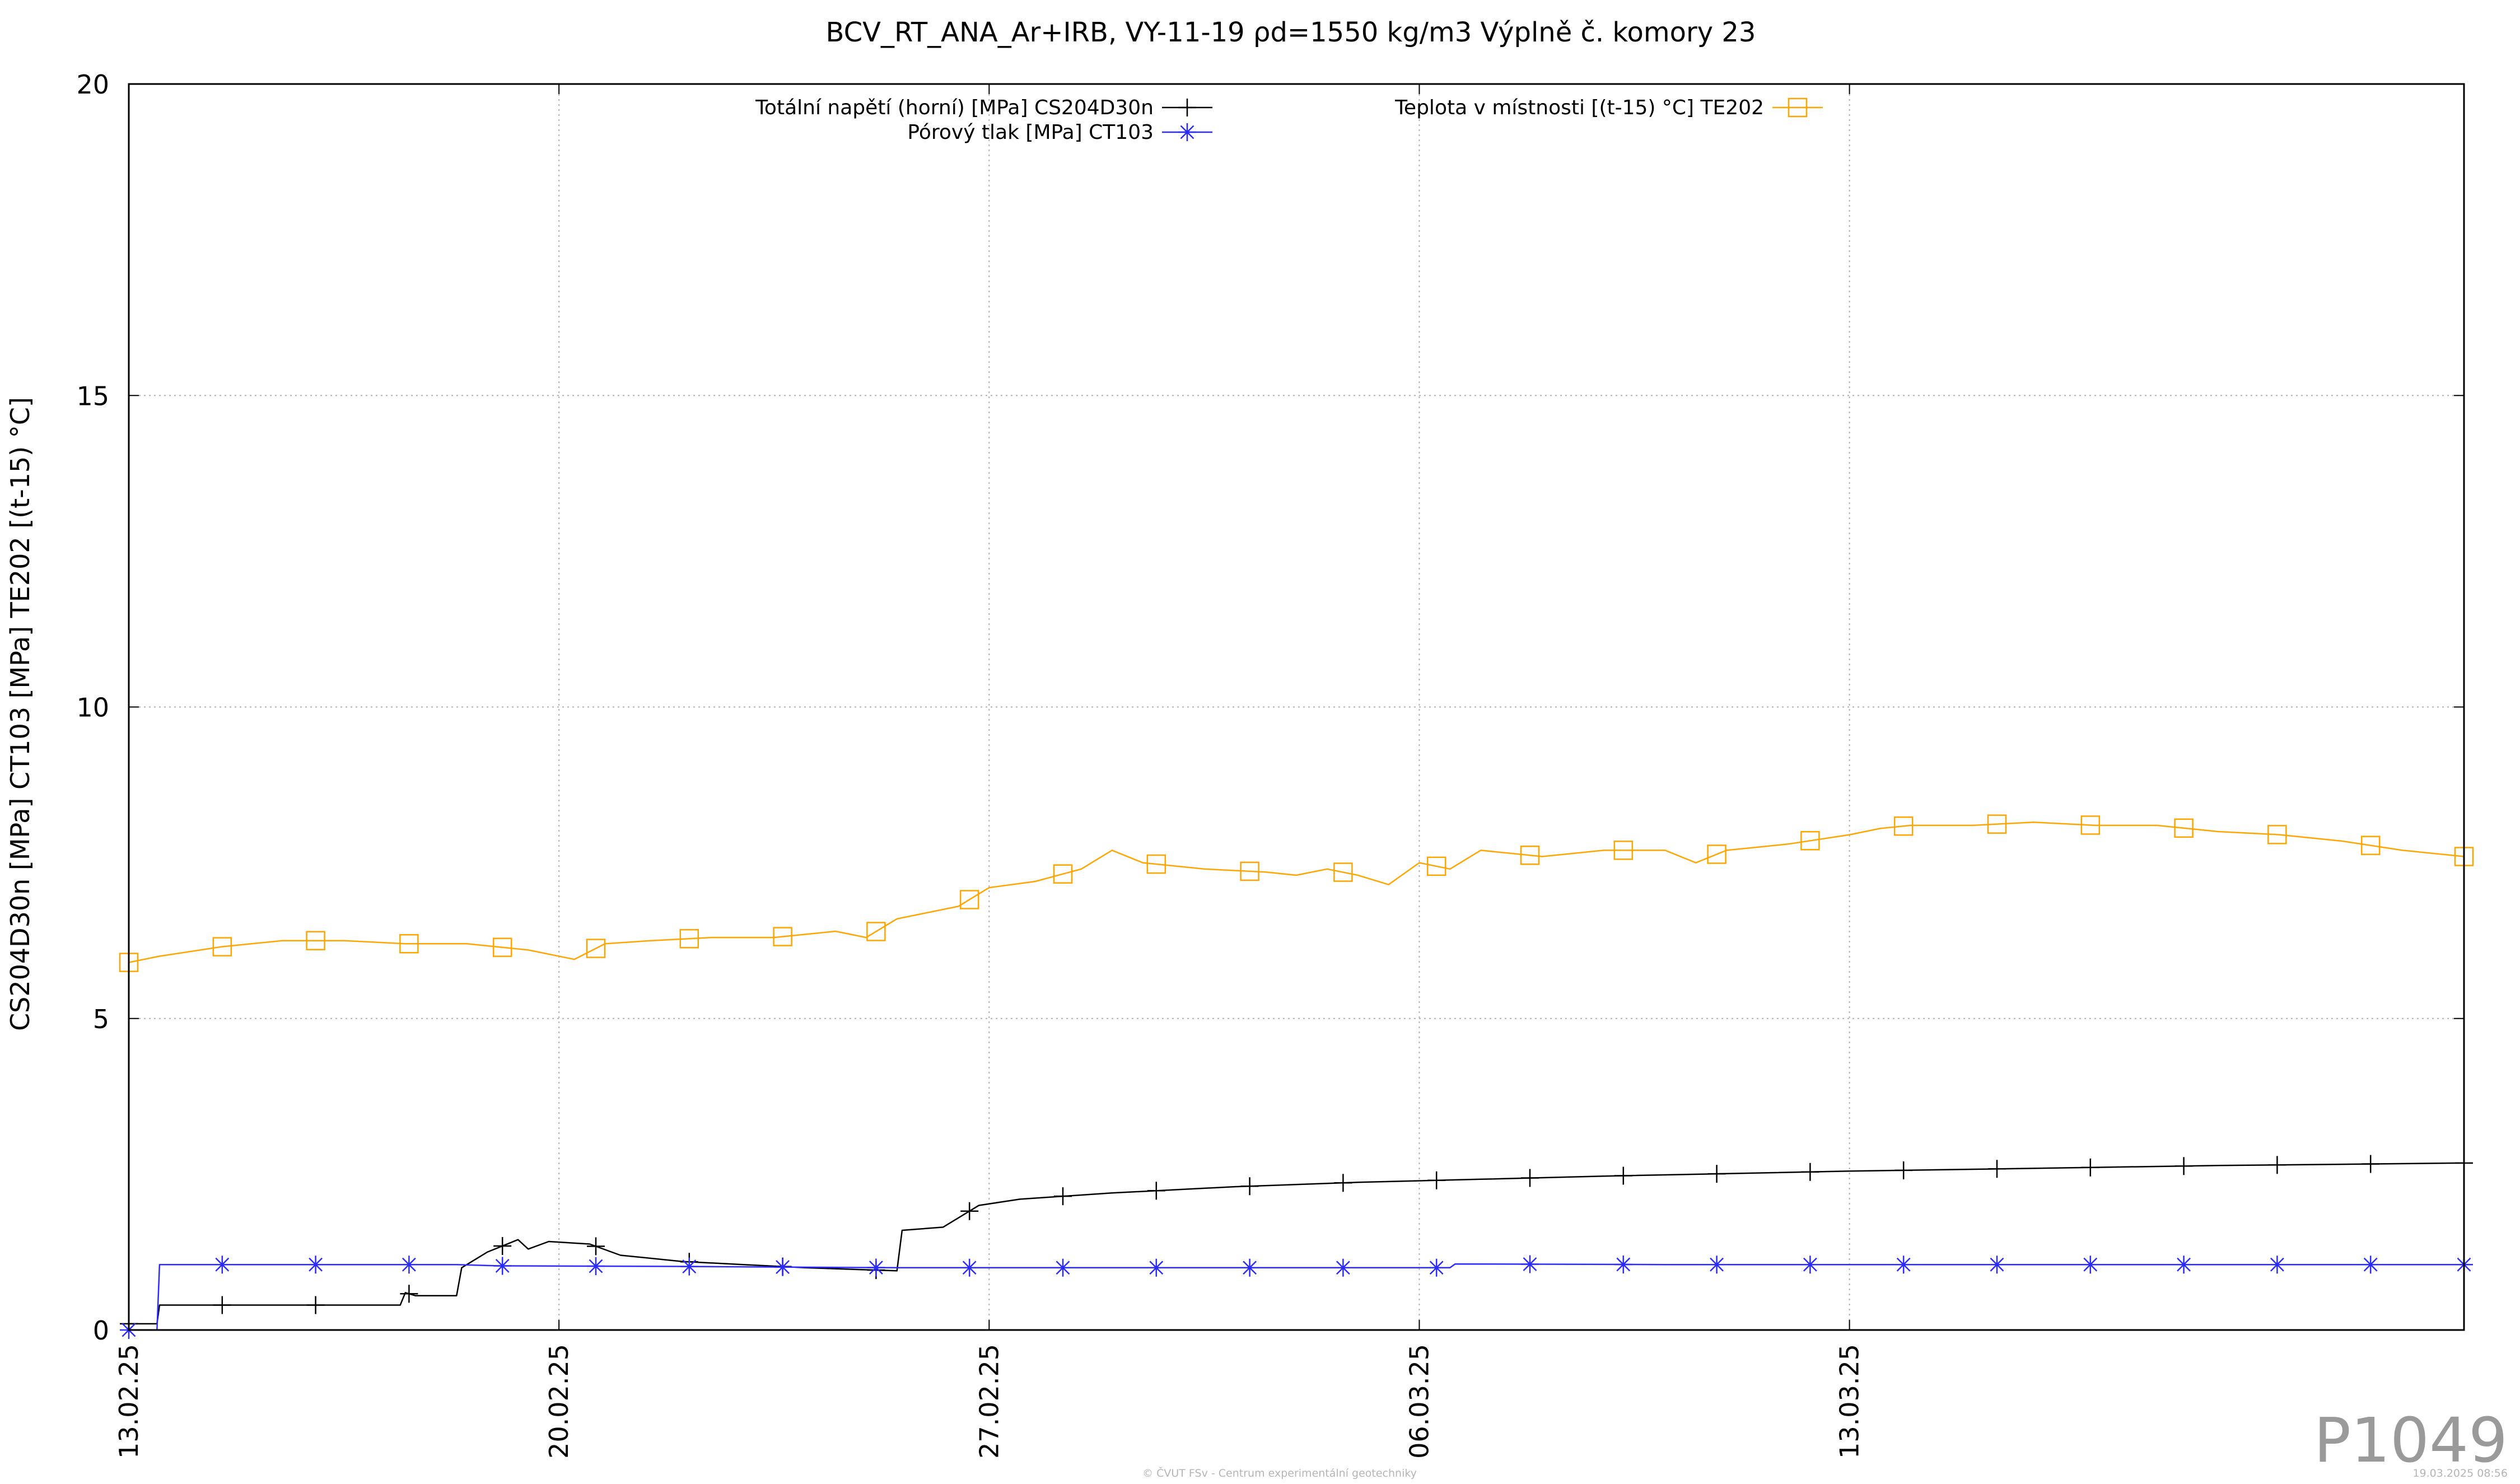 This screenshot has width=2520, height=1484. What do you see at coordinates (101, 1019) in the screenshot?
I see `y-tick-label: 5` at bounding box center [101, 1019].